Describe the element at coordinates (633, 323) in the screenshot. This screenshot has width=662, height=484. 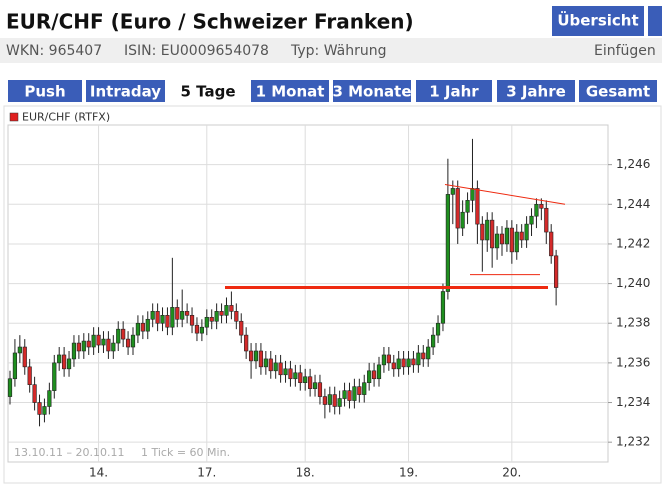
I see `y-tick-label: 1,238` at that location.